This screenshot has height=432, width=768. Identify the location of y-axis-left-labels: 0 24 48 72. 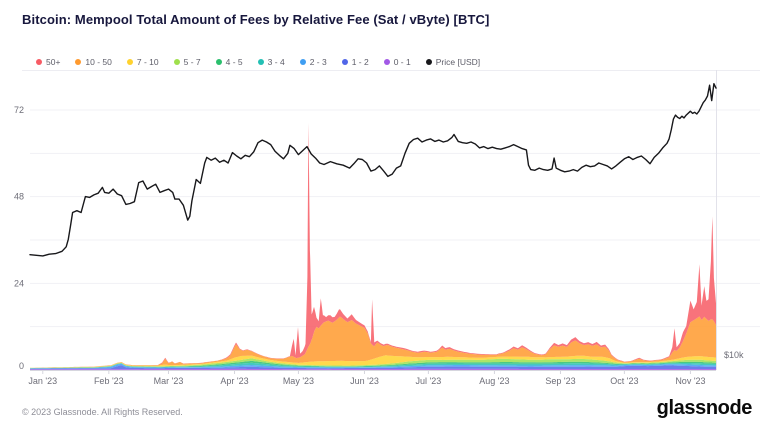
(19, 238).